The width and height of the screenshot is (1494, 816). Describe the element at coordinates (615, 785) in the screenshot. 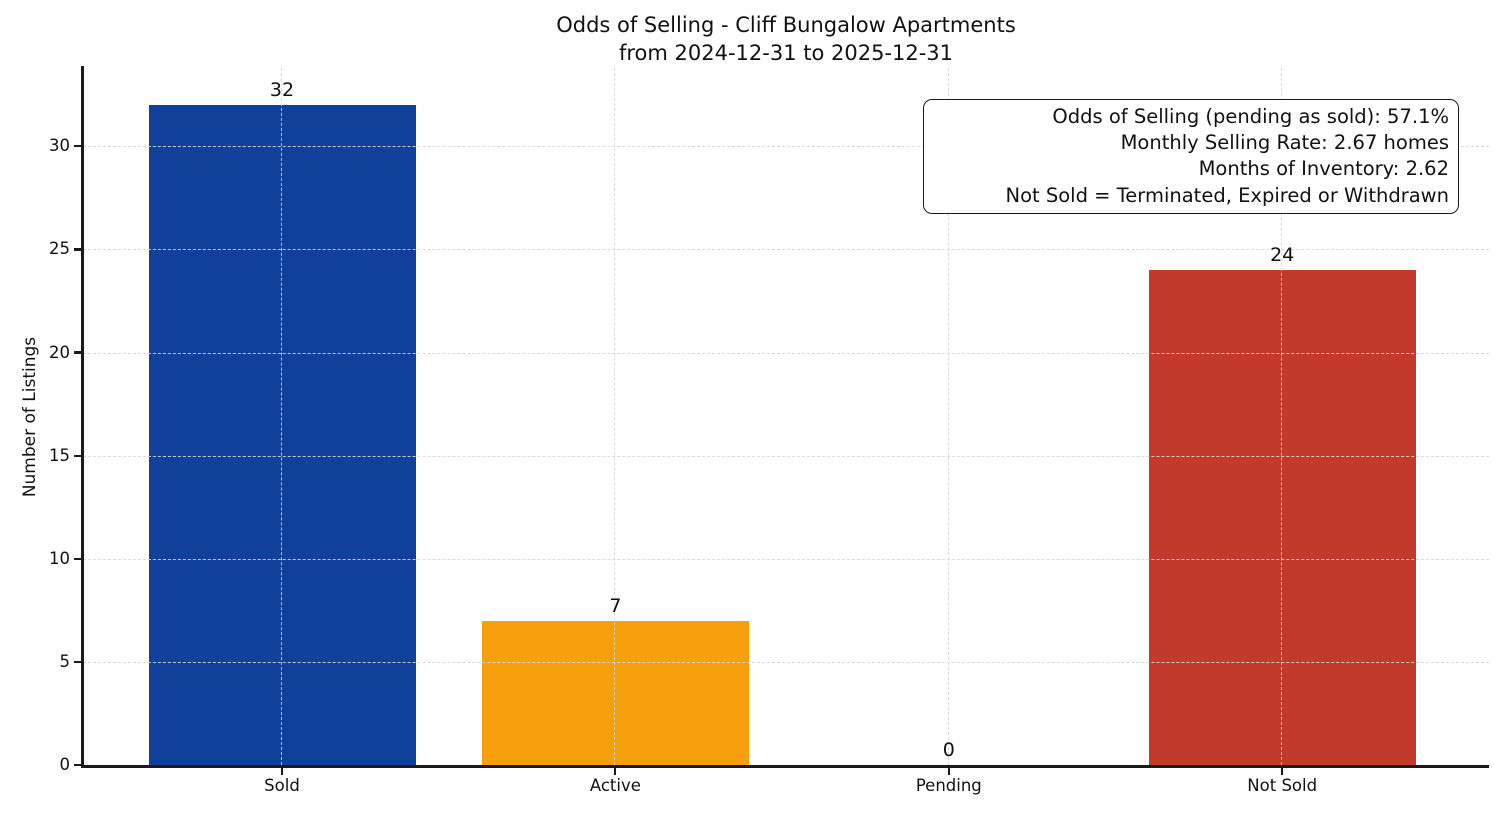

I see `x-tick-label-active: Active` at that location.